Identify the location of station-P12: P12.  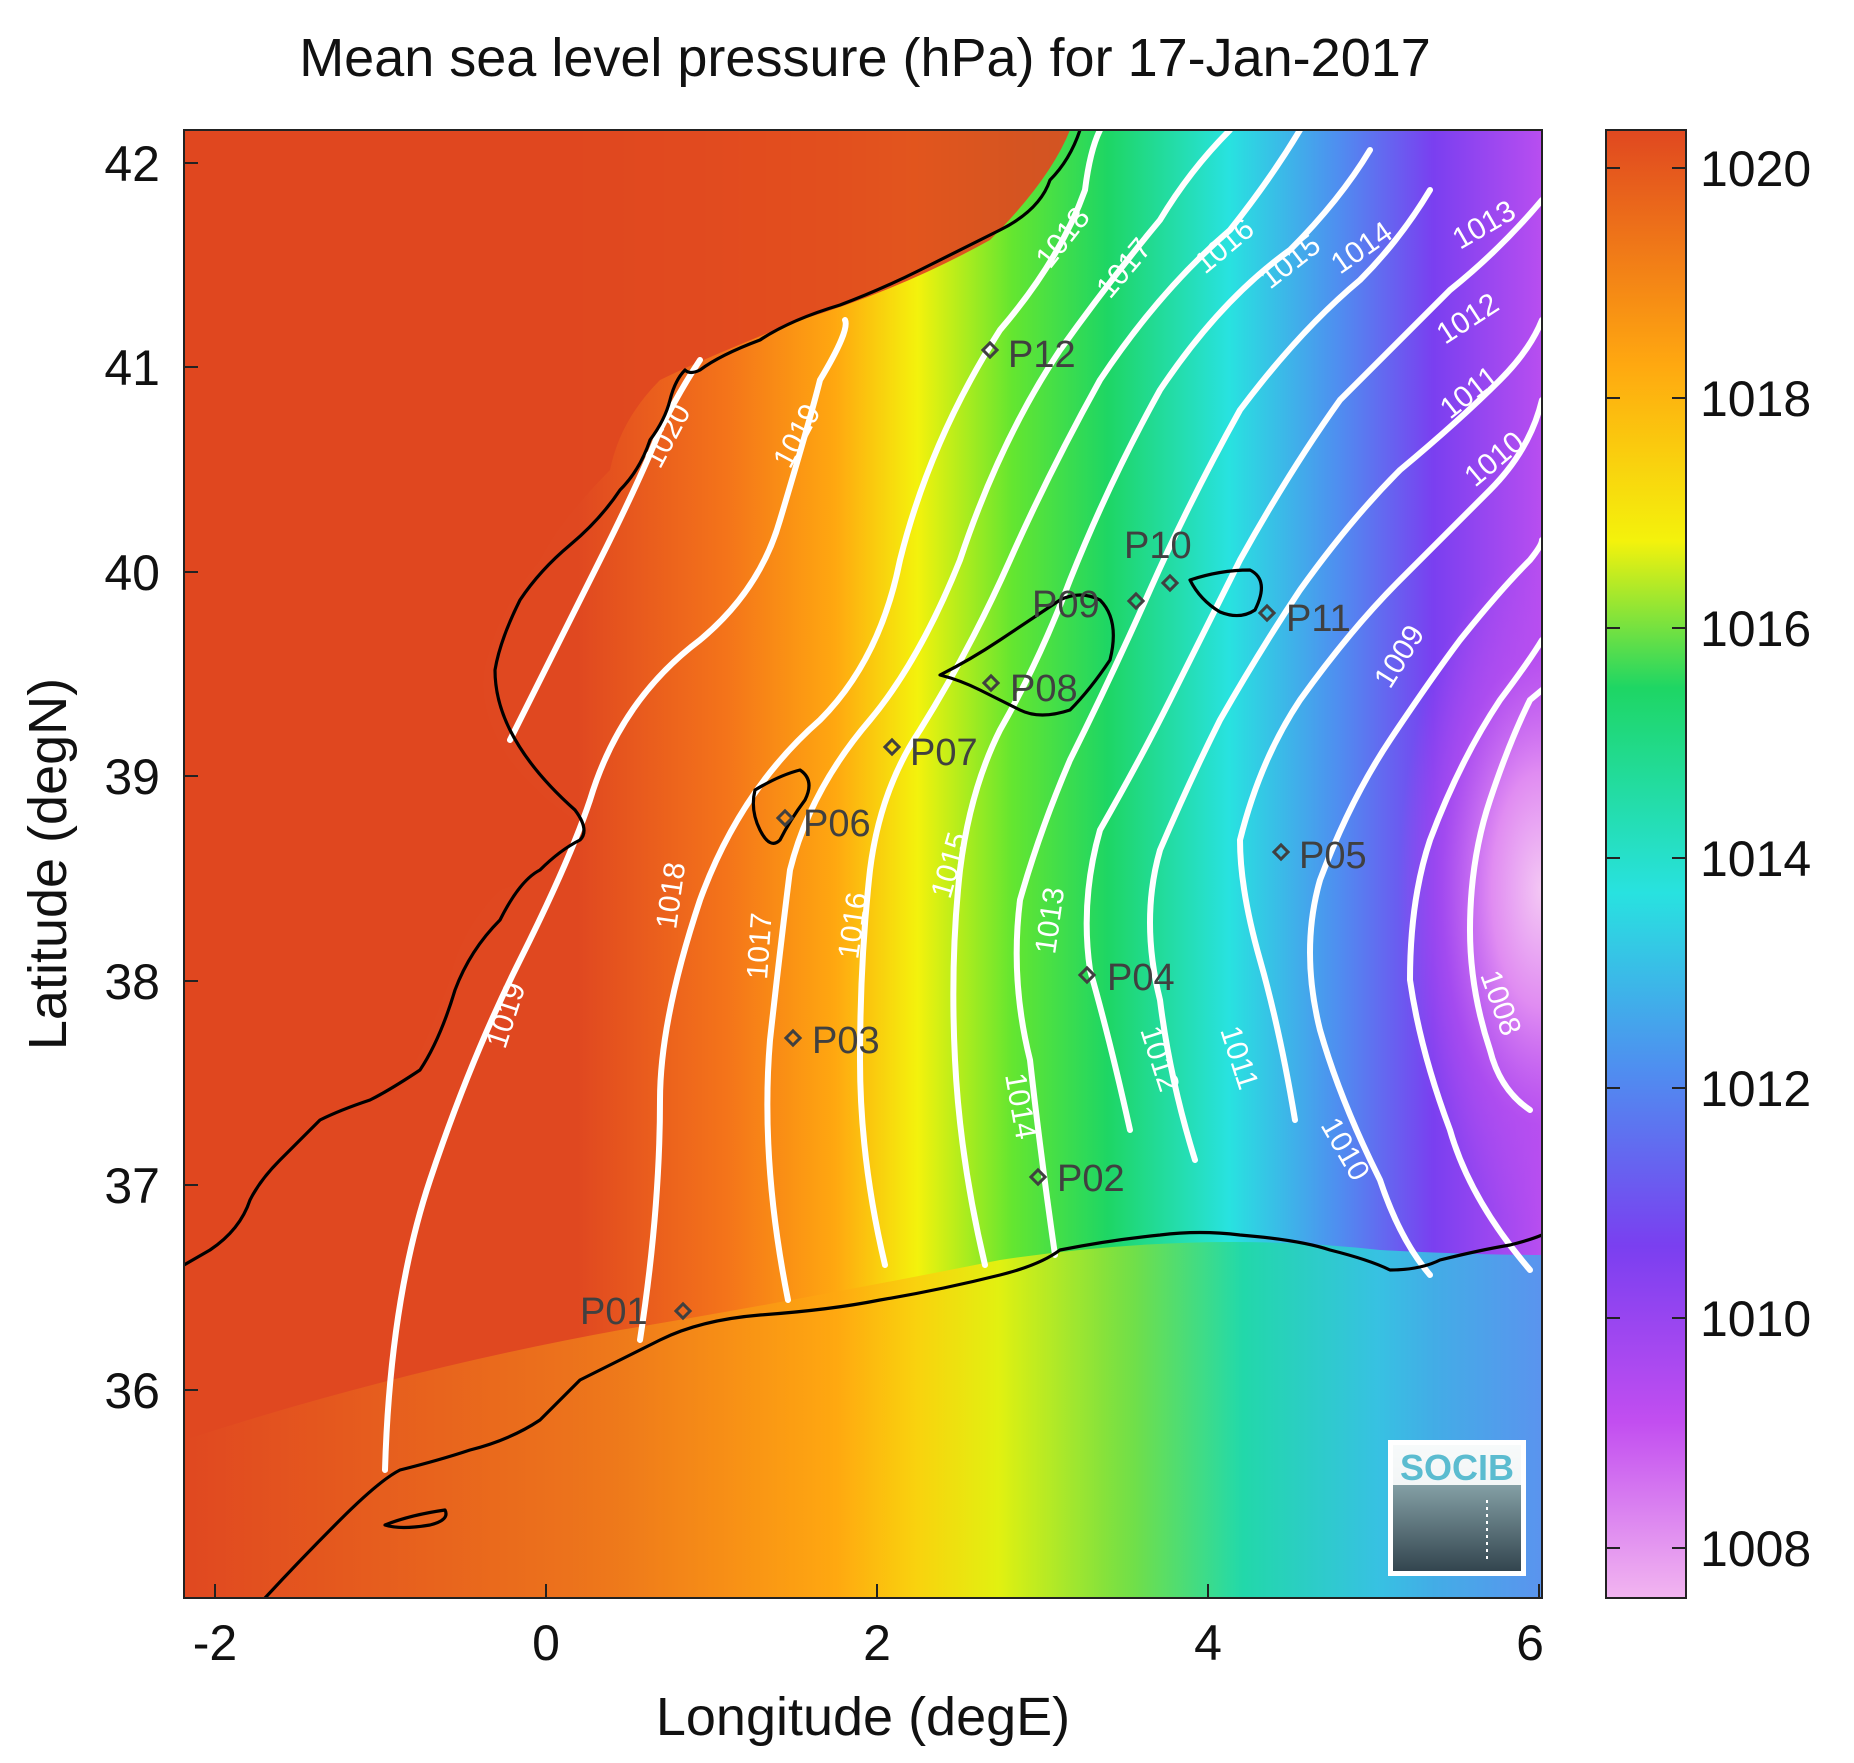
(1028, 355).